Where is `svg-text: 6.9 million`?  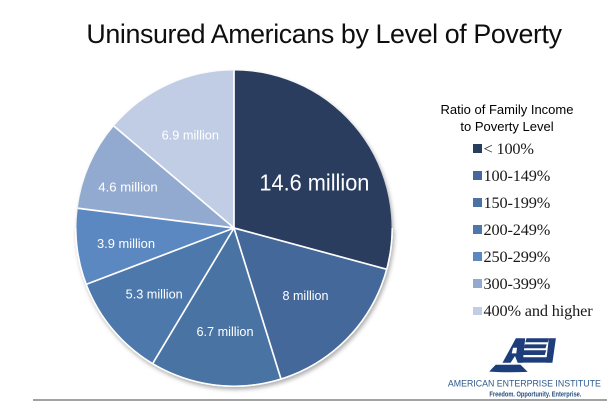
svg-text: 6.9 million is located at coordinates (190, 135).